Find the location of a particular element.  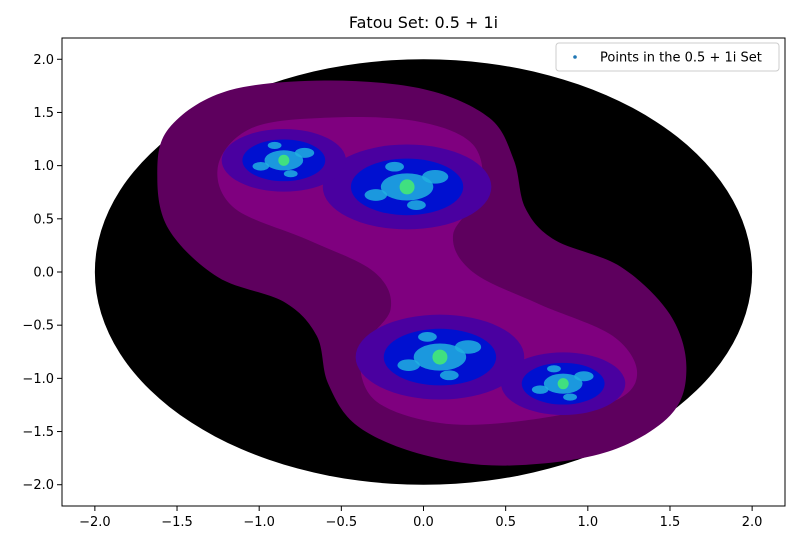

y-tick-label: −1.5 is located at coordinates (38, 432).